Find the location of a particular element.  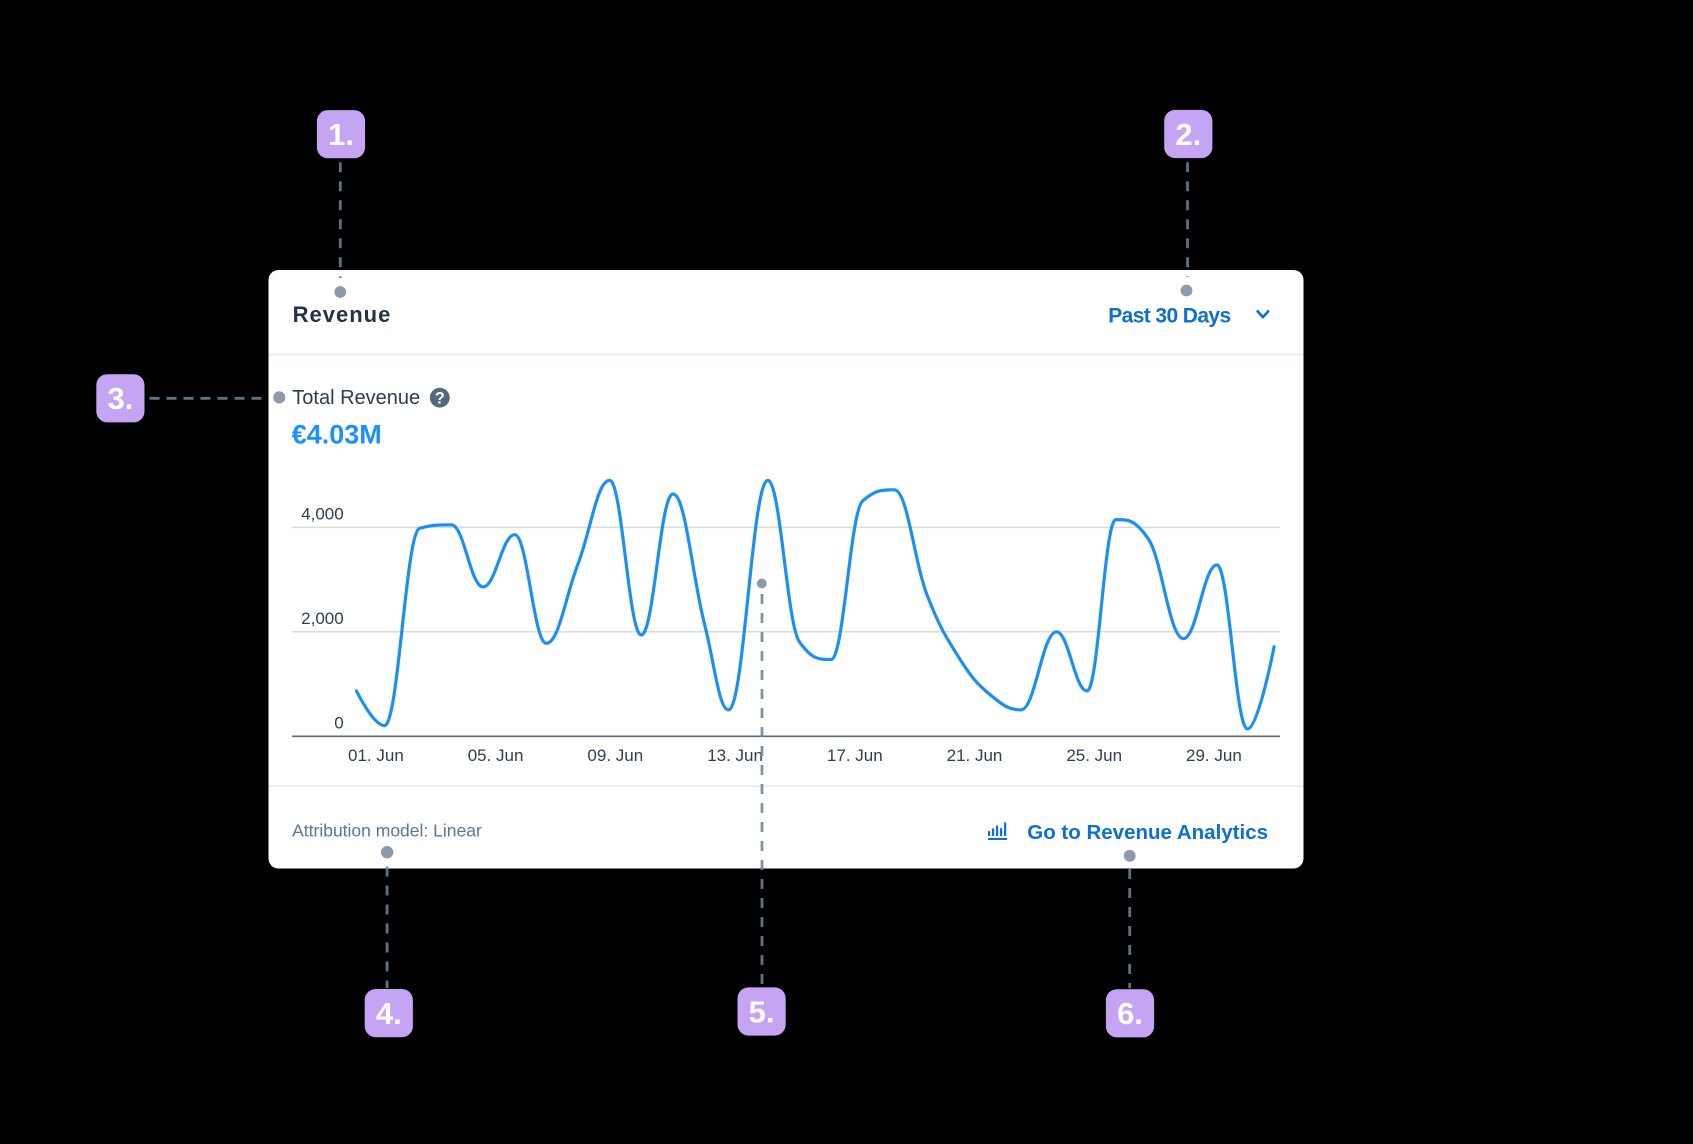

svg-text: 5. is located at coordinates (762, 1011).